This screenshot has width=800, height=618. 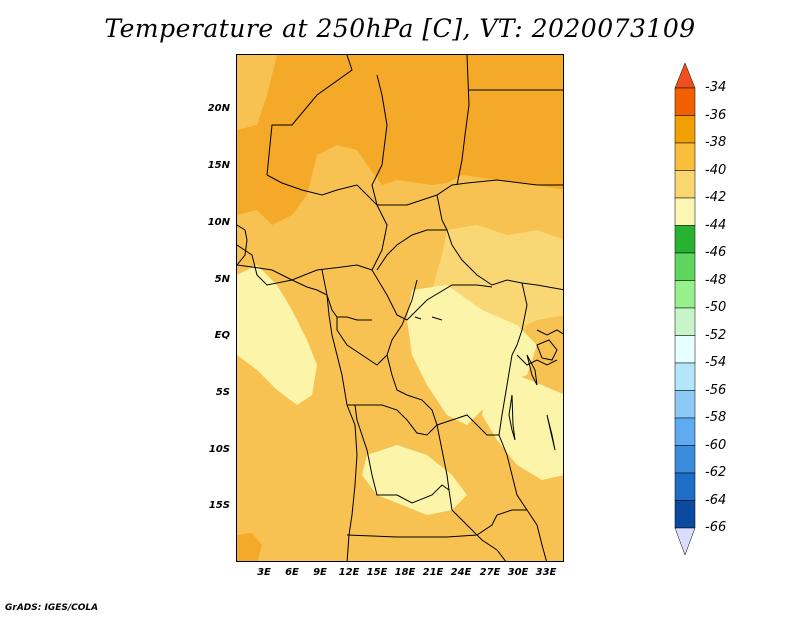 What do you see at coordinates (716, 115) in the screenshot?
I see `colorbar-label: -36` at bounding box center [716, 115].